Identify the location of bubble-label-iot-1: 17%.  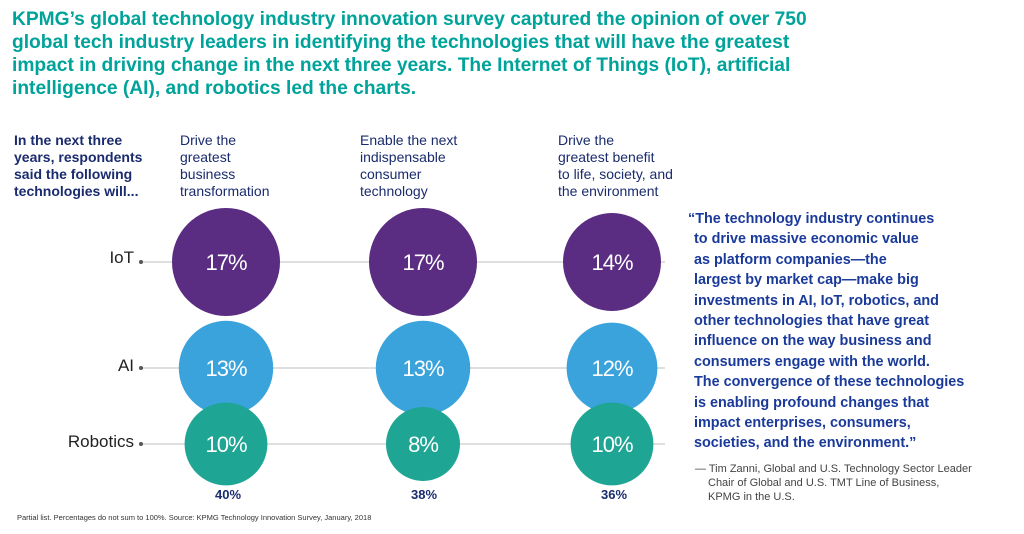
(422, 262).